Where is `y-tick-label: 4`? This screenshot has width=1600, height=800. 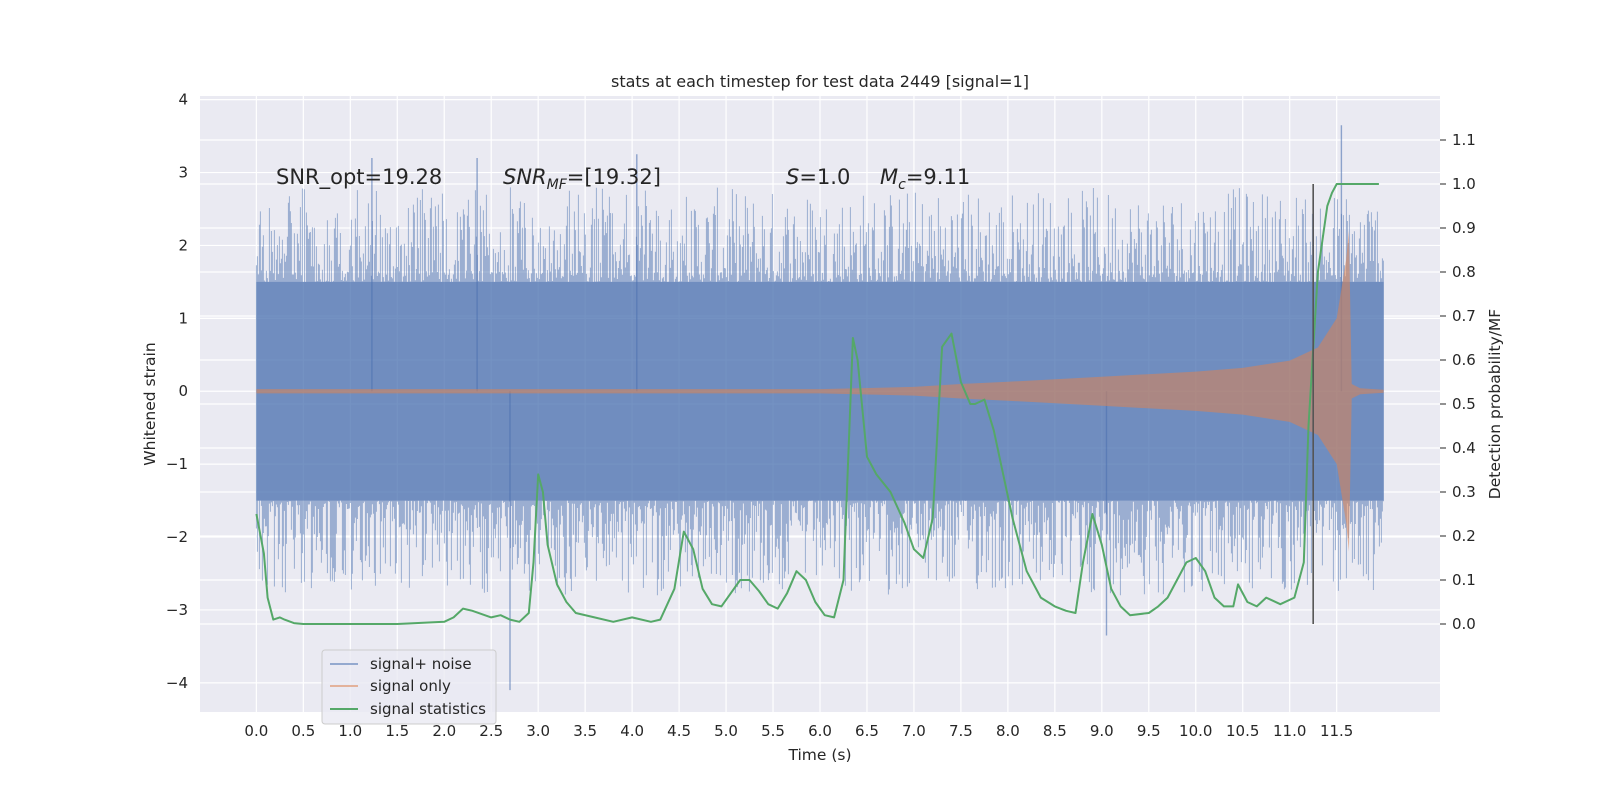 y-tick-label: 4 is located at coordinates (183, 100).